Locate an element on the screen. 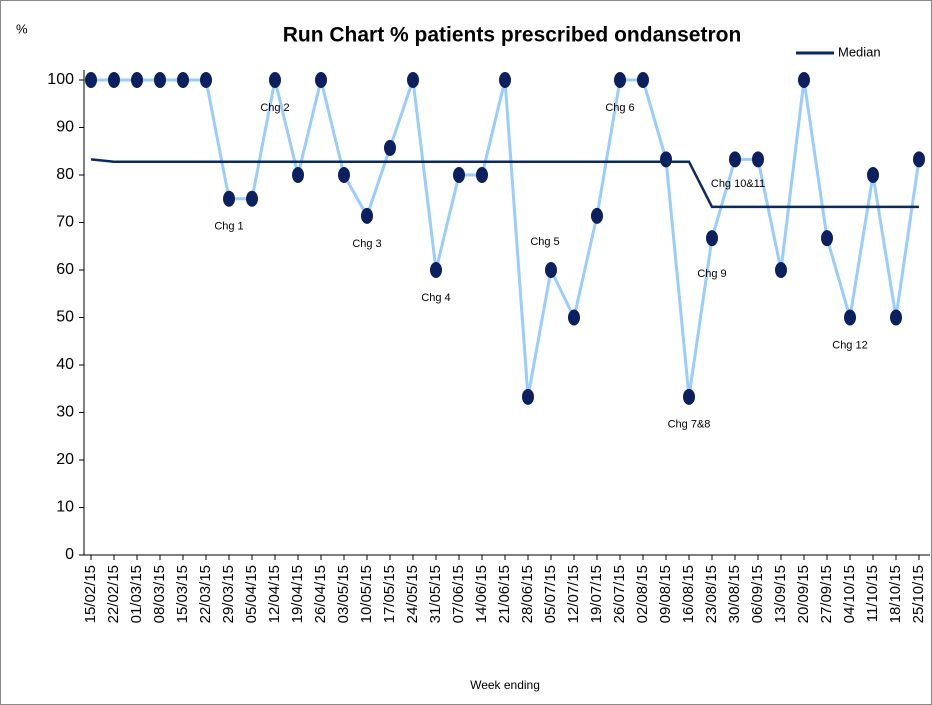 The width and height of the screenshot is (932, 705). annotation: Chg 1 is located at coordinates (228, 227).